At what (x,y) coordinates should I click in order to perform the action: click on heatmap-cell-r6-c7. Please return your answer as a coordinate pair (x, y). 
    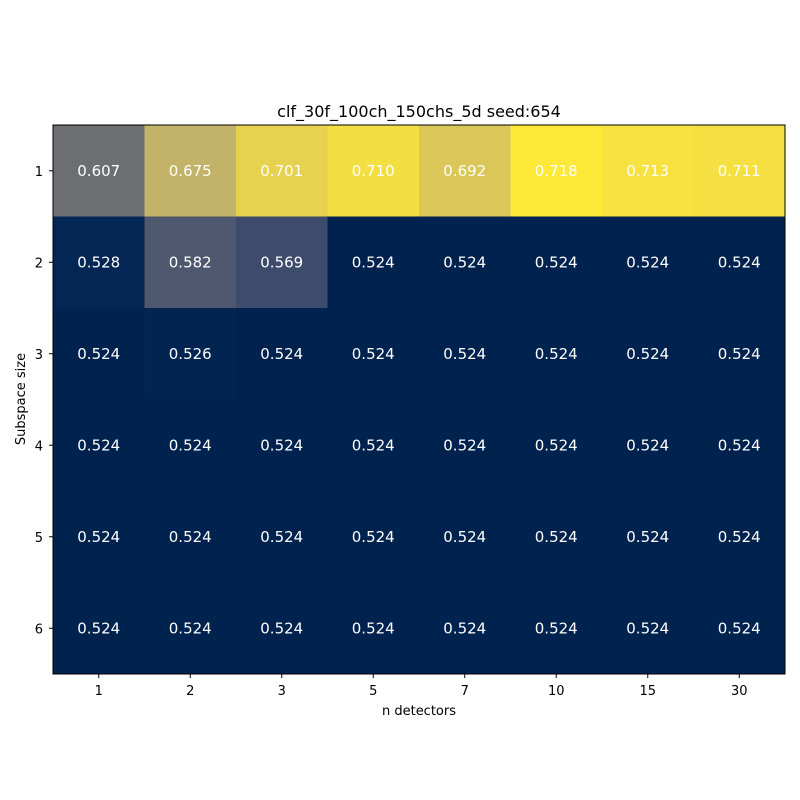
    Looking at the image, I should click on (465, 628).